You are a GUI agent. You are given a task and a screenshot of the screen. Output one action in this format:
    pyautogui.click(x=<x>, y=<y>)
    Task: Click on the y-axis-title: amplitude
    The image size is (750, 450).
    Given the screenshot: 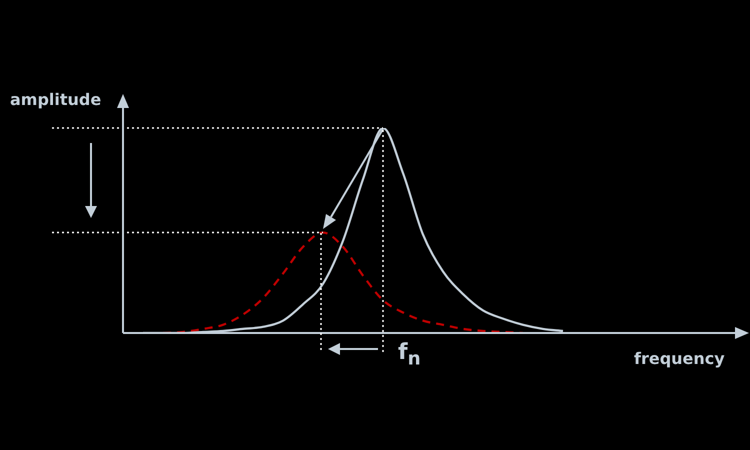 What is the action you would take?
    pyautogui.click(x=56, y=99)
    